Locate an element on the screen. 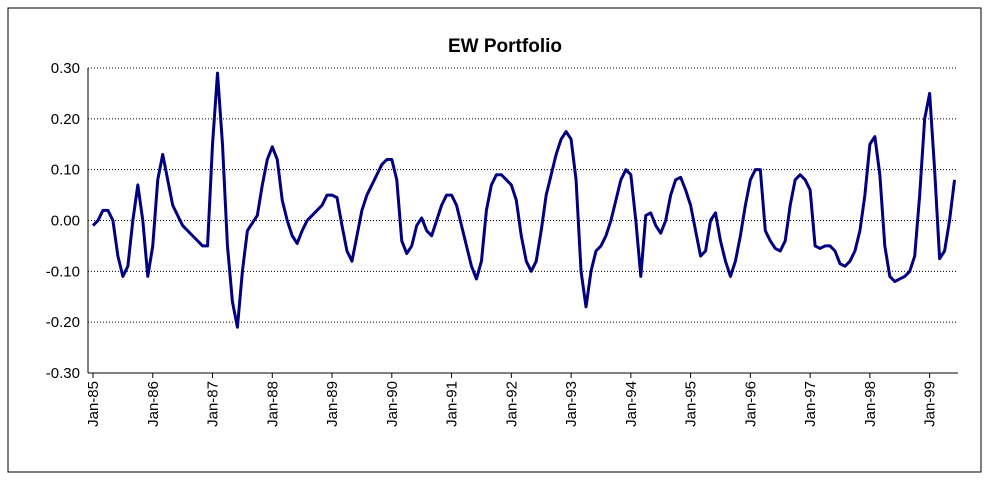 The width and height of the screenshot is (989, 480). x-tick-label: Jan-98 is located at coordinates (870, 404).